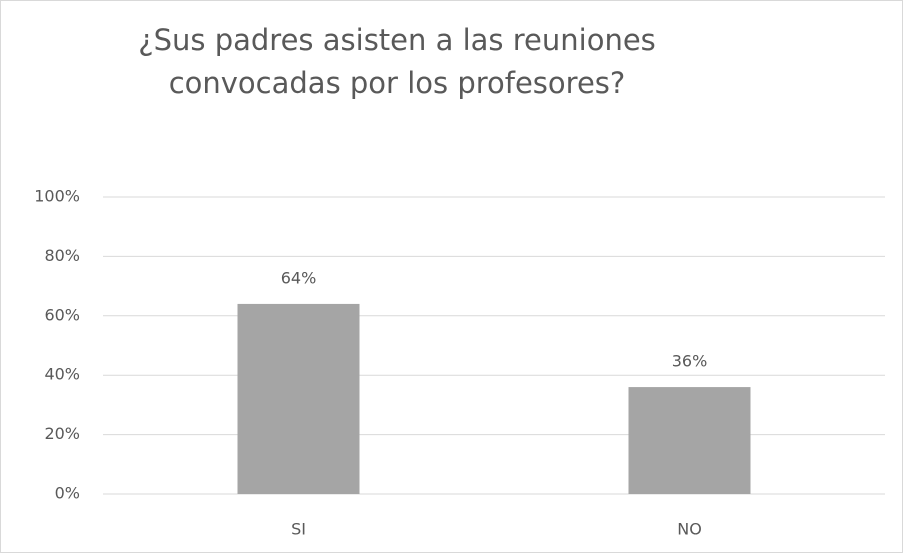  I want to click on data-label: 64%, so click(299, 277).